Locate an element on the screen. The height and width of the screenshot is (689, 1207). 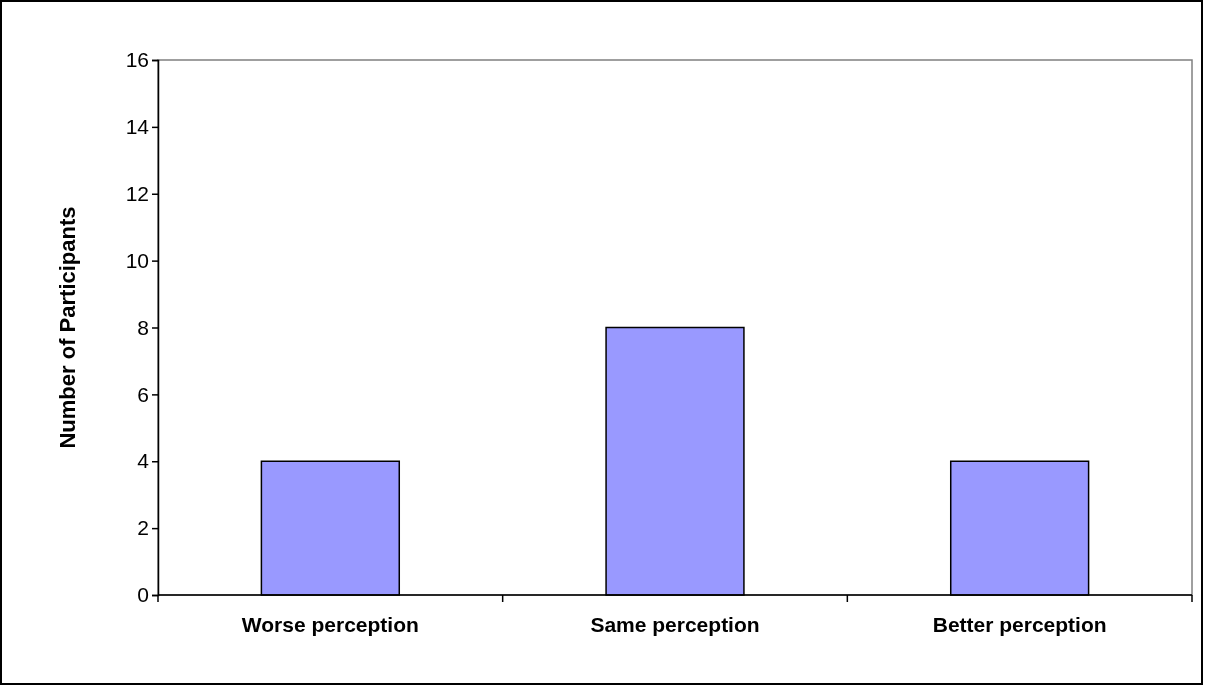
x-tick-label: Same perception is located at coordinates (675, 624).